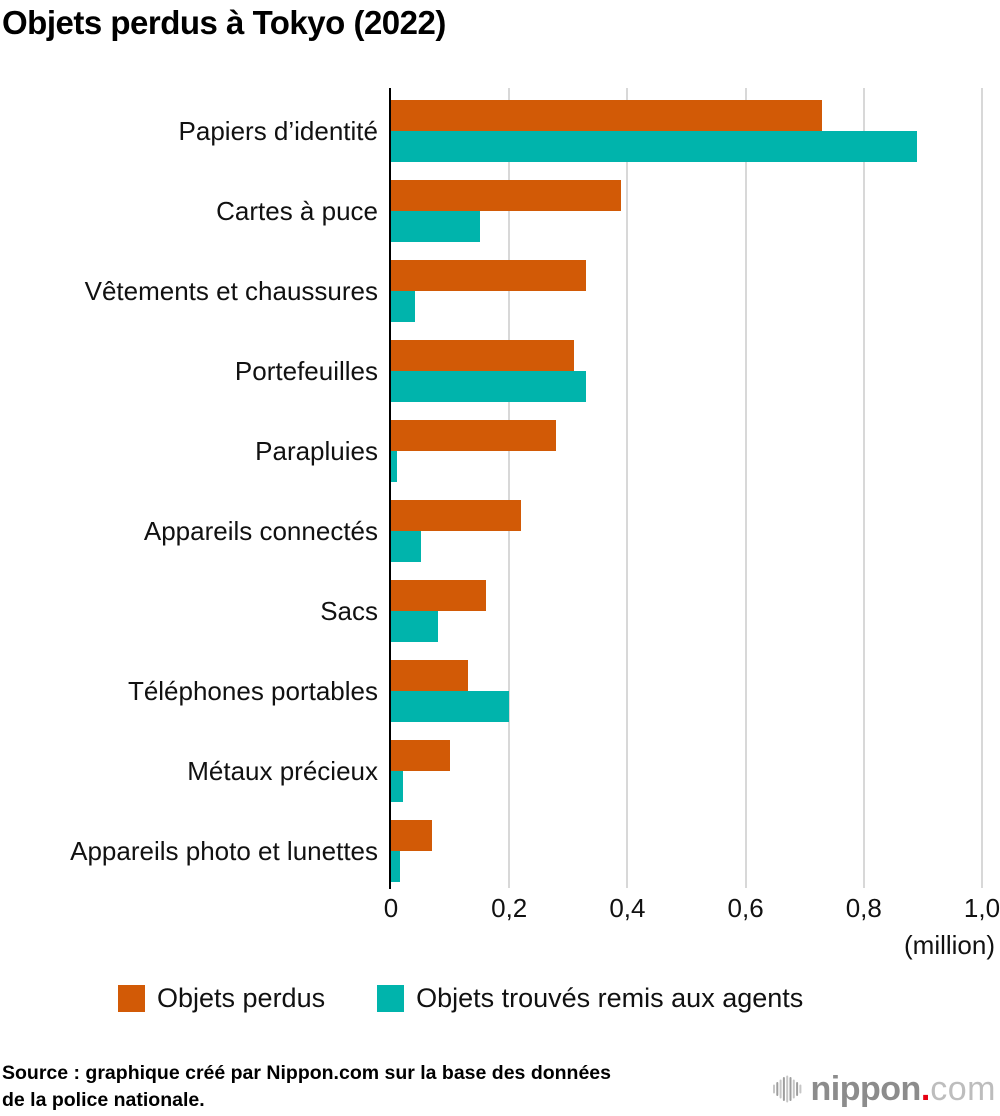  Describe the element at coordinates (390, 488) in the screenshot. I see `y-axis-line` at that location.